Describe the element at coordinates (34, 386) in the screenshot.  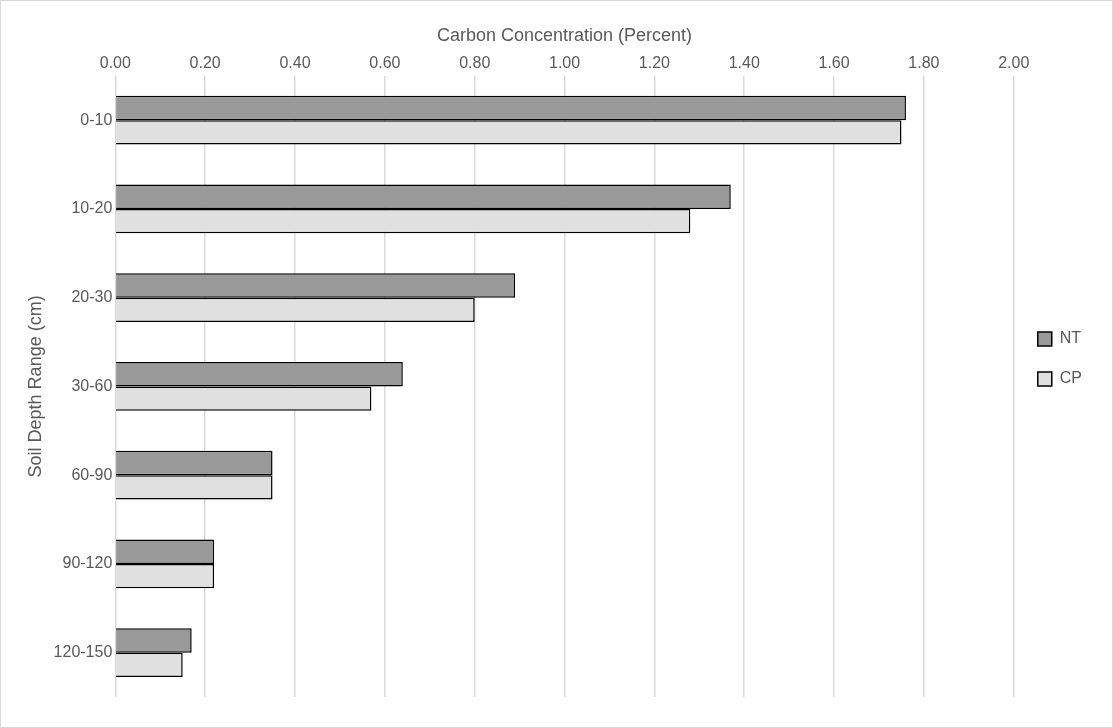
I see `y-axis-title: Soil Depth Range (cm)` at that location.